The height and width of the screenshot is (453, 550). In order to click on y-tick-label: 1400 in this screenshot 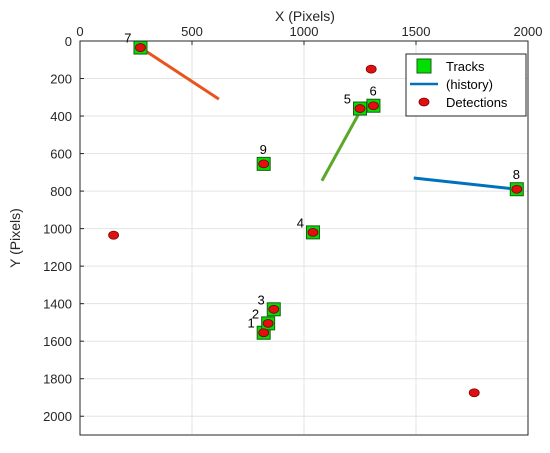, I will do `click(57, 304)`.